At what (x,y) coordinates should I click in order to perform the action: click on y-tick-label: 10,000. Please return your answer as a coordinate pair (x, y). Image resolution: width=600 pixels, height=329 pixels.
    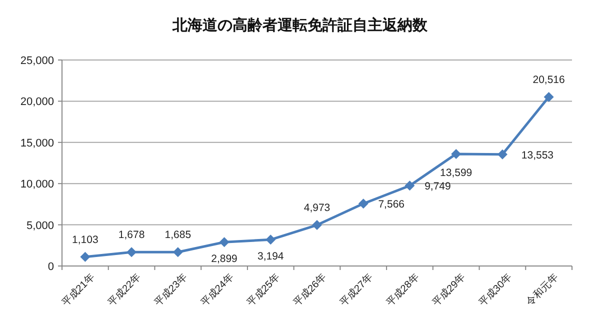
    Looking at the image, I should click on (37, 184).